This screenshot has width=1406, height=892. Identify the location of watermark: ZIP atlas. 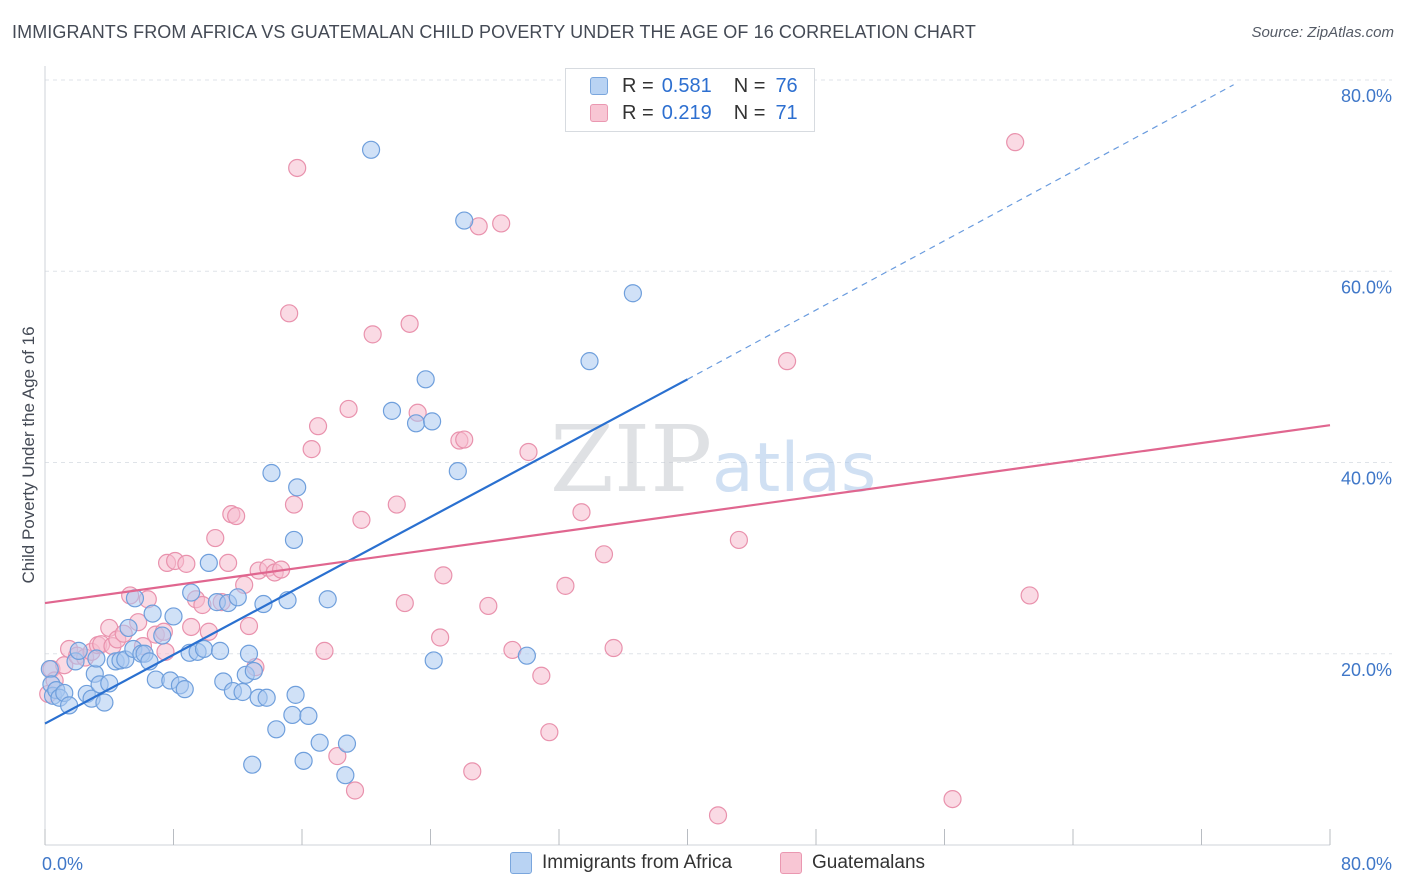
(713, 459).